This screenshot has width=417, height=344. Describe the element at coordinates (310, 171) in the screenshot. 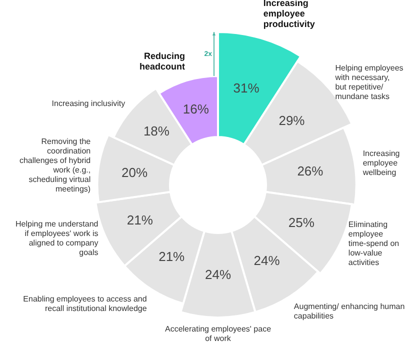

I see `data-label: 26%` at that location.